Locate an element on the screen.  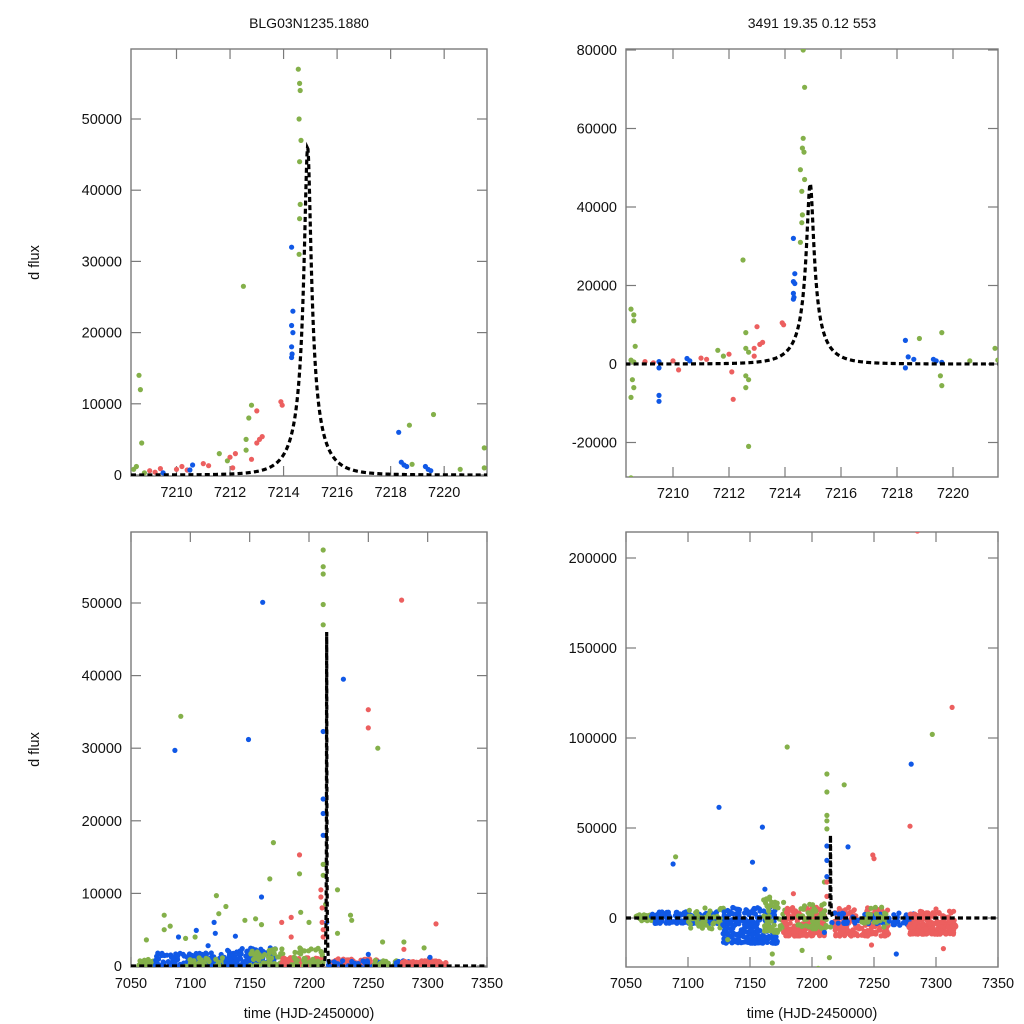
x-tick-label: 7216 is located at coordinates (337, 493).